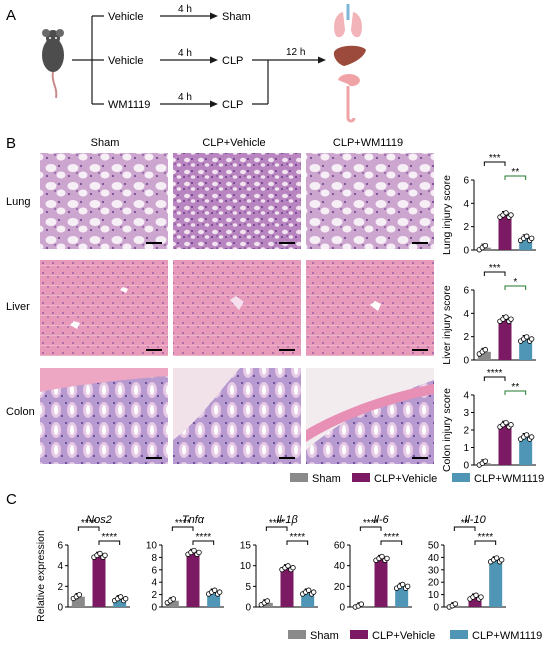 This screenshot has width=550, height=648. What do you see at coordinates (297, 634) in the screenshot?
I see `legend-c-swatch-sham` at bounding box center [297, 634].